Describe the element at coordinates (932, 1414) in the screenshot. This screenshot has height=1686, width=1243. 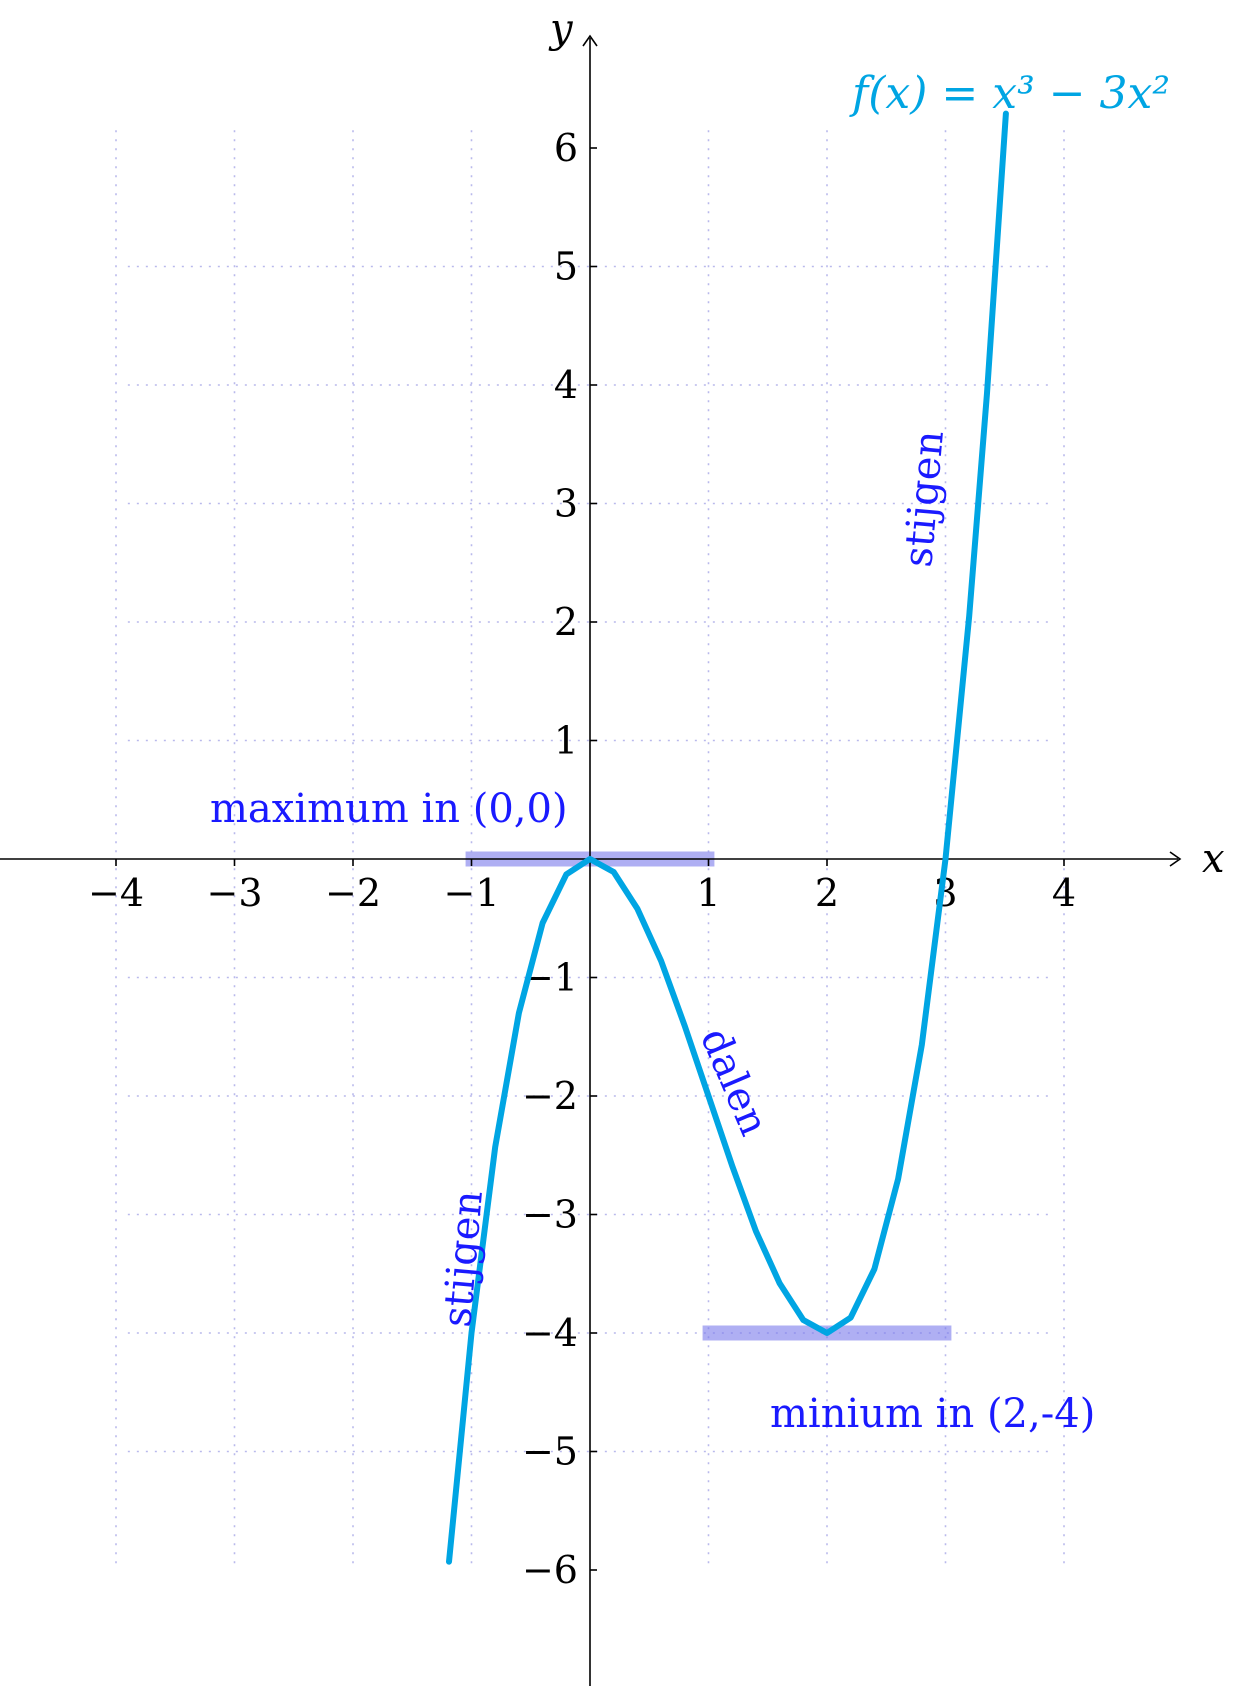
I see `minimum-label: minium in (2,-4)` at that location.